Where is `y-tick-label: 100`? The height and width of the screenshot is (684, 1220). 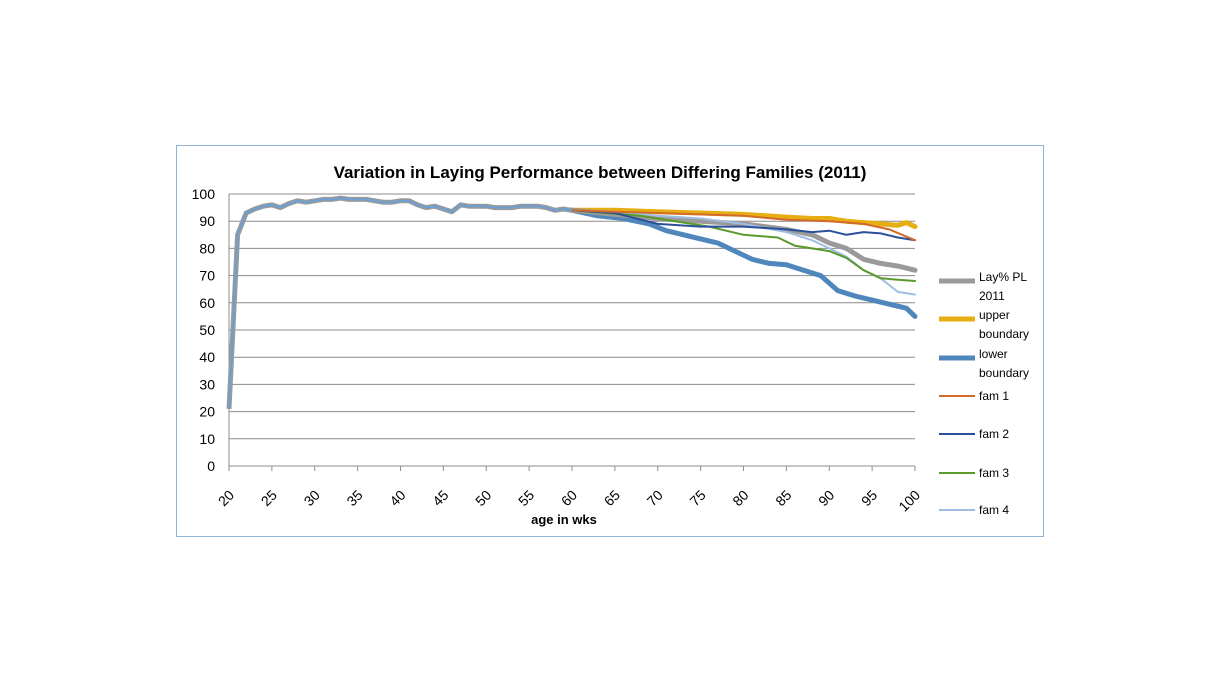
y-tick-label: 100 is located at coordinates (204, 194).